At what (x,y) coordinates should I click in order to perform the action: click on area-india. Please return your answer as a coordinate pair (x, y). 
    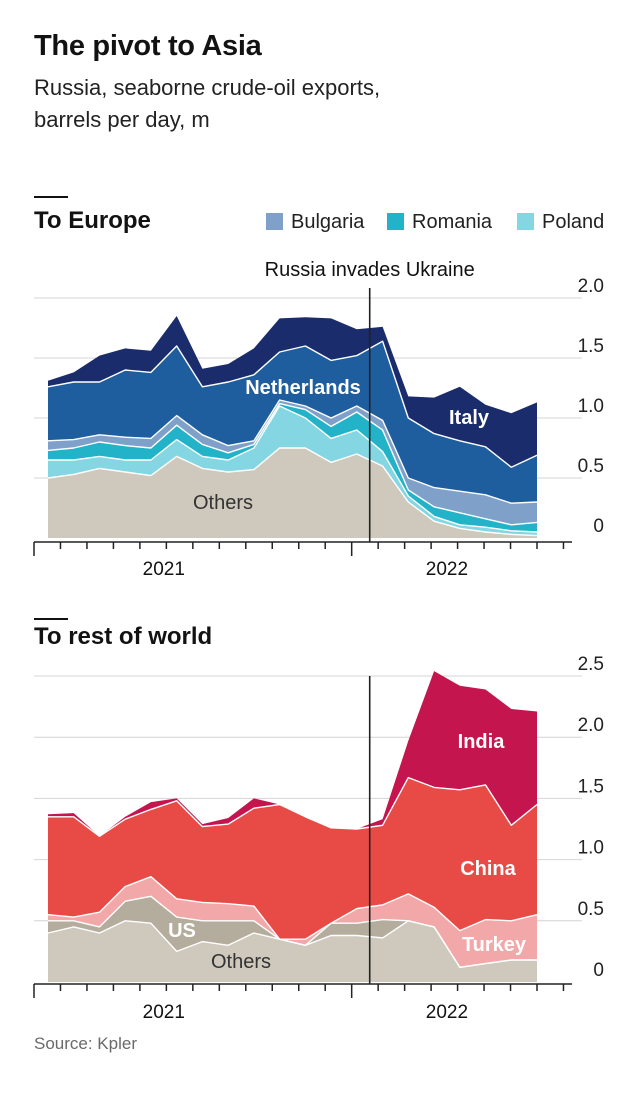
    Looking at the image, I should click on (292, 754).